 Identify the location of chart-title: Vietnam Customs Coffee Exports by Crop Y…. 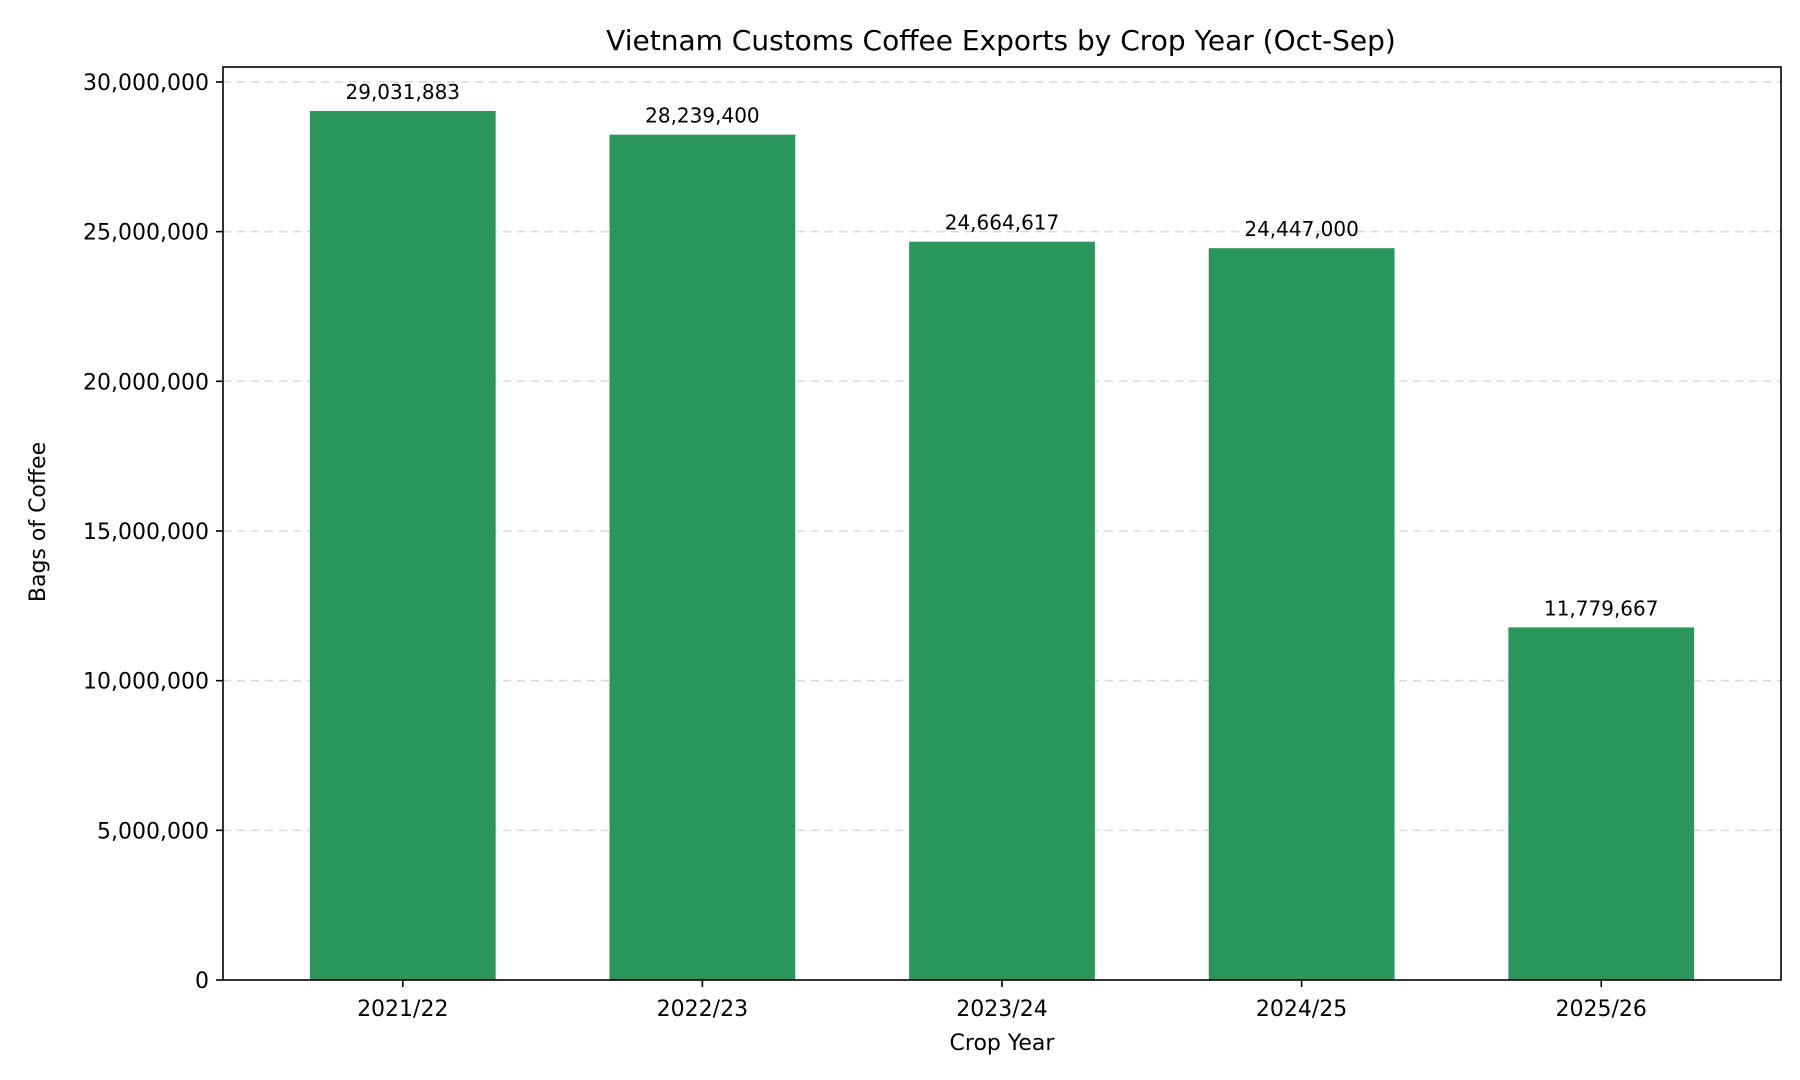
(1001, 40).